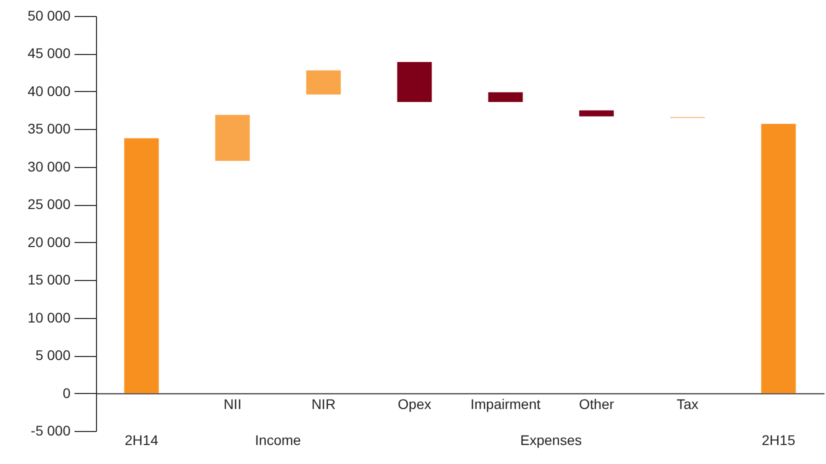 This screenshot has width=826, height=464. I want to click on x-tick-label: Tax, so click(687, 404).